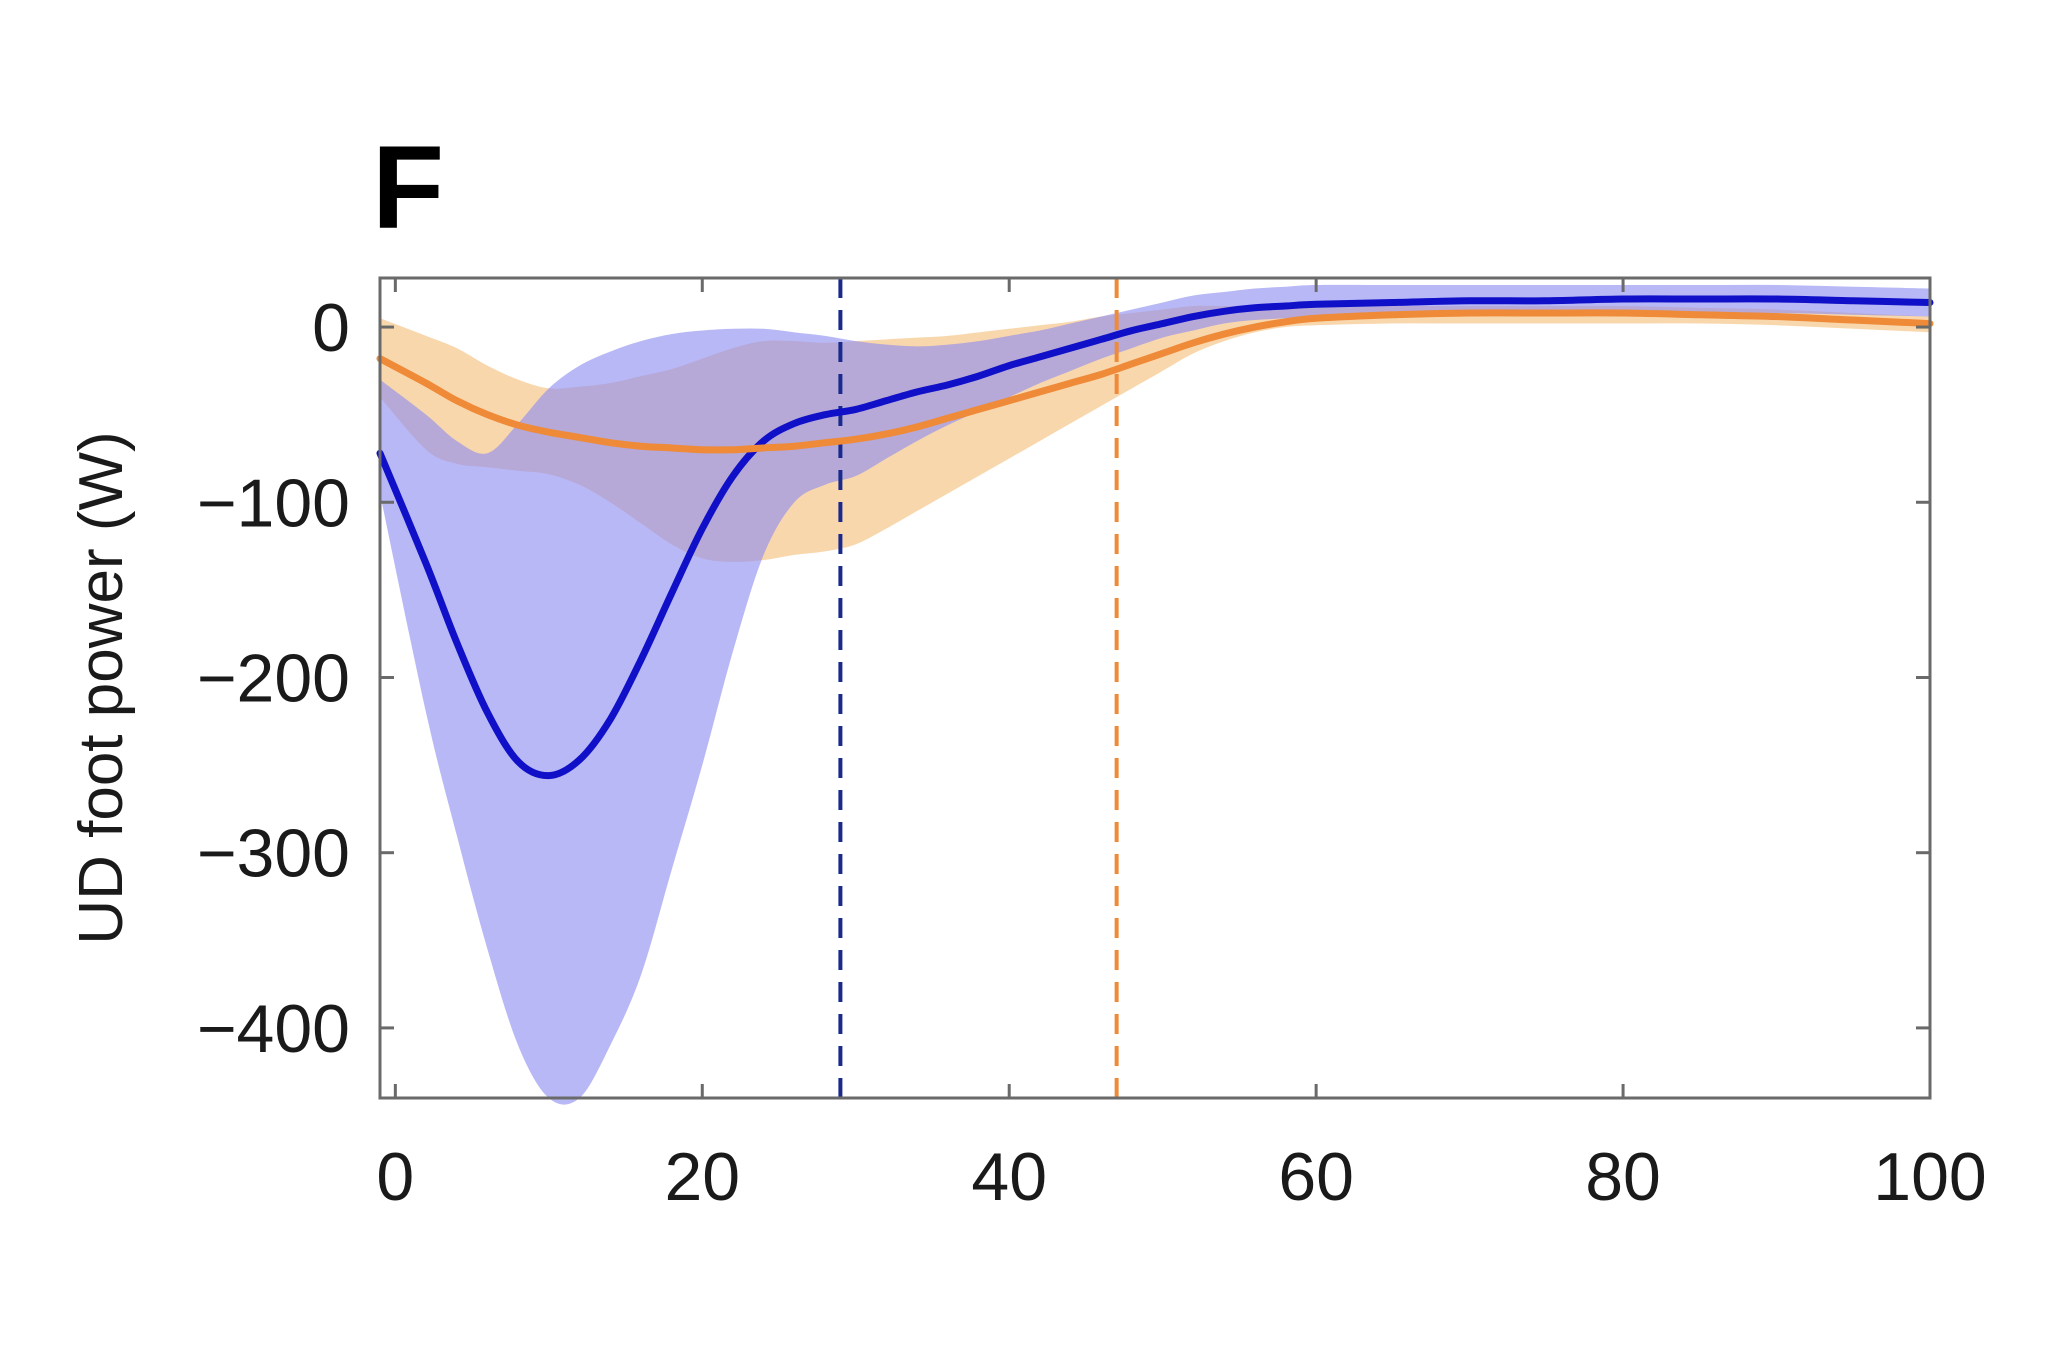 The width and height of the screenshot is (2048, 1360). Describe the element at coordinates (1623, 1177) in the screenshot. I see `x-tick-label: 80` at that location.